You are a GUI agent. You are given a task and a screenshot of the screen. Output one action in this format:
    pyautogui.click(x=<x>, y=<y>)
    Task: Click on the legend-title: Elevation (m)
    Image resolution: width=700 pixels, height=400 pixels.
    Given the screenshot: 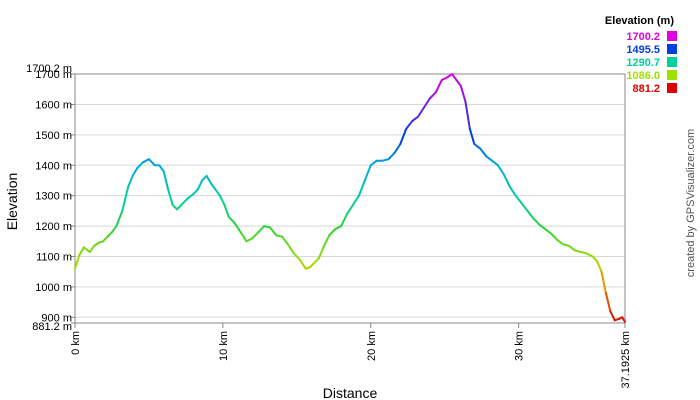 What is the action you would take?
    pyautogui.click(x=639, y=21)
    